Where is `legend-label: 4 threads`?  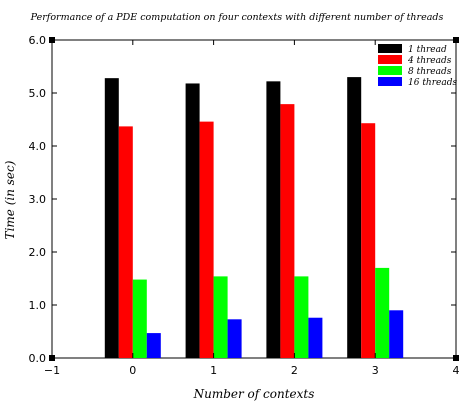 legend-label: 4 threads is located at coordinates (429, 61).